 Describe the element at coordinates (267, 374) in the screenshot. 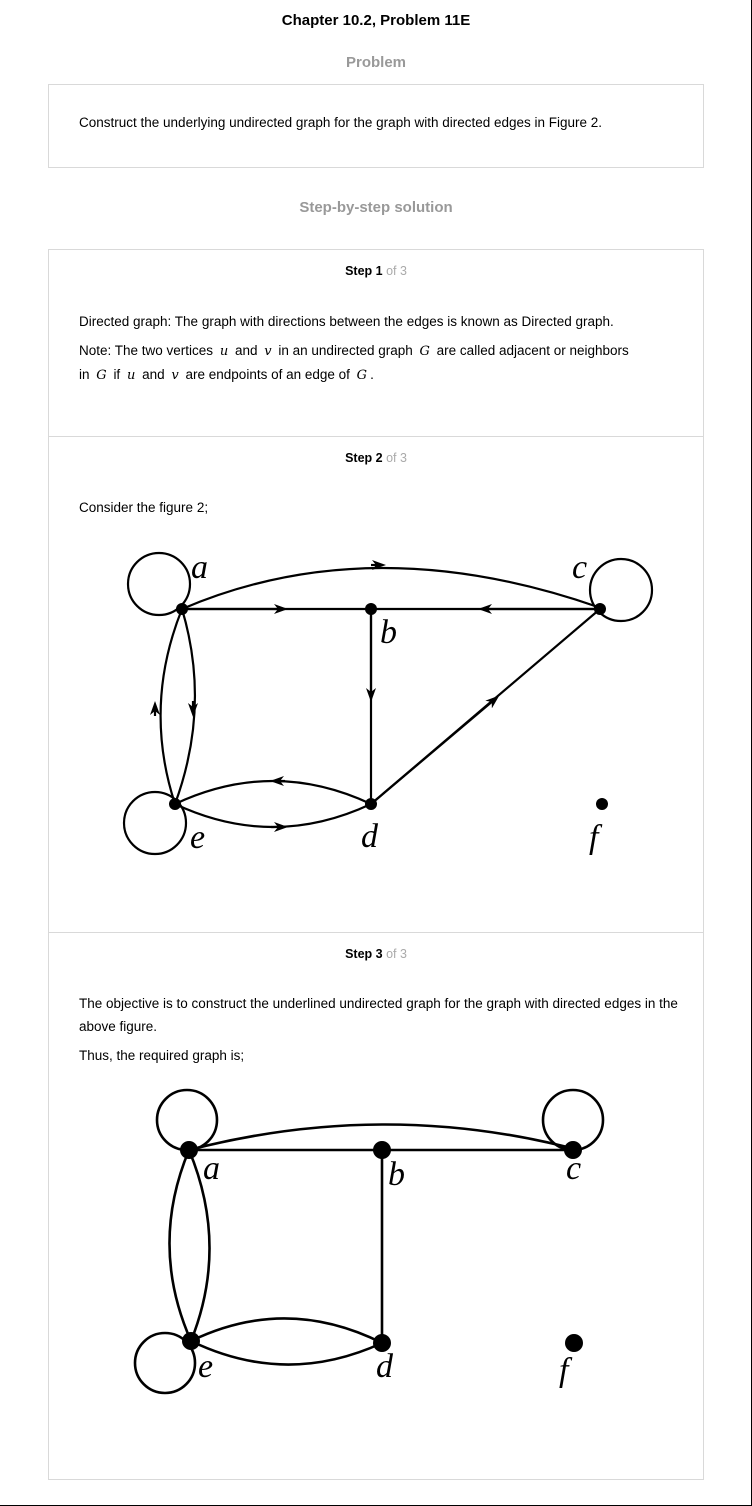

I see `note-text-8: are endpoints of an edge of` at that location.